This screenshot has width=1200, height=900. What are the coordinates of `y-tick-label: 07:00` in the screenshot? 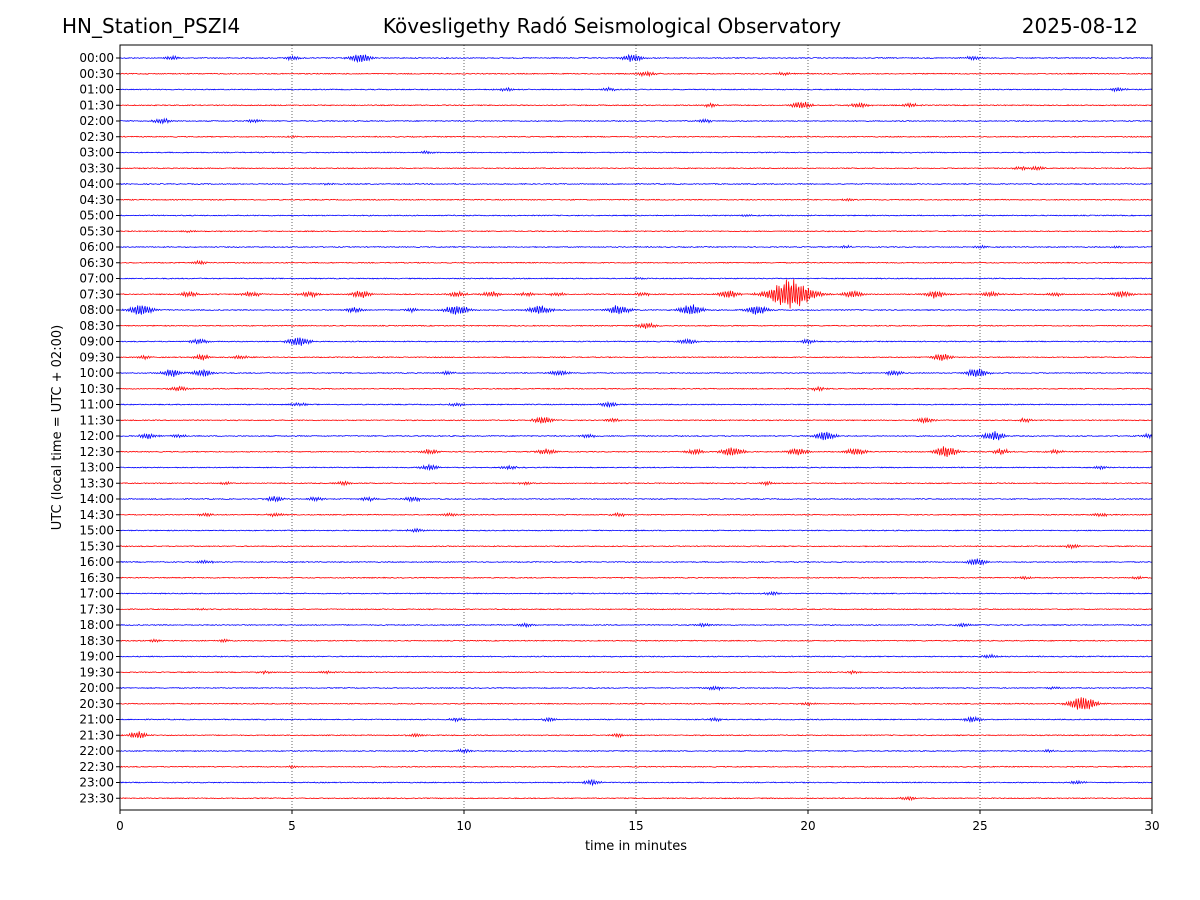 It's located at (96, 279).